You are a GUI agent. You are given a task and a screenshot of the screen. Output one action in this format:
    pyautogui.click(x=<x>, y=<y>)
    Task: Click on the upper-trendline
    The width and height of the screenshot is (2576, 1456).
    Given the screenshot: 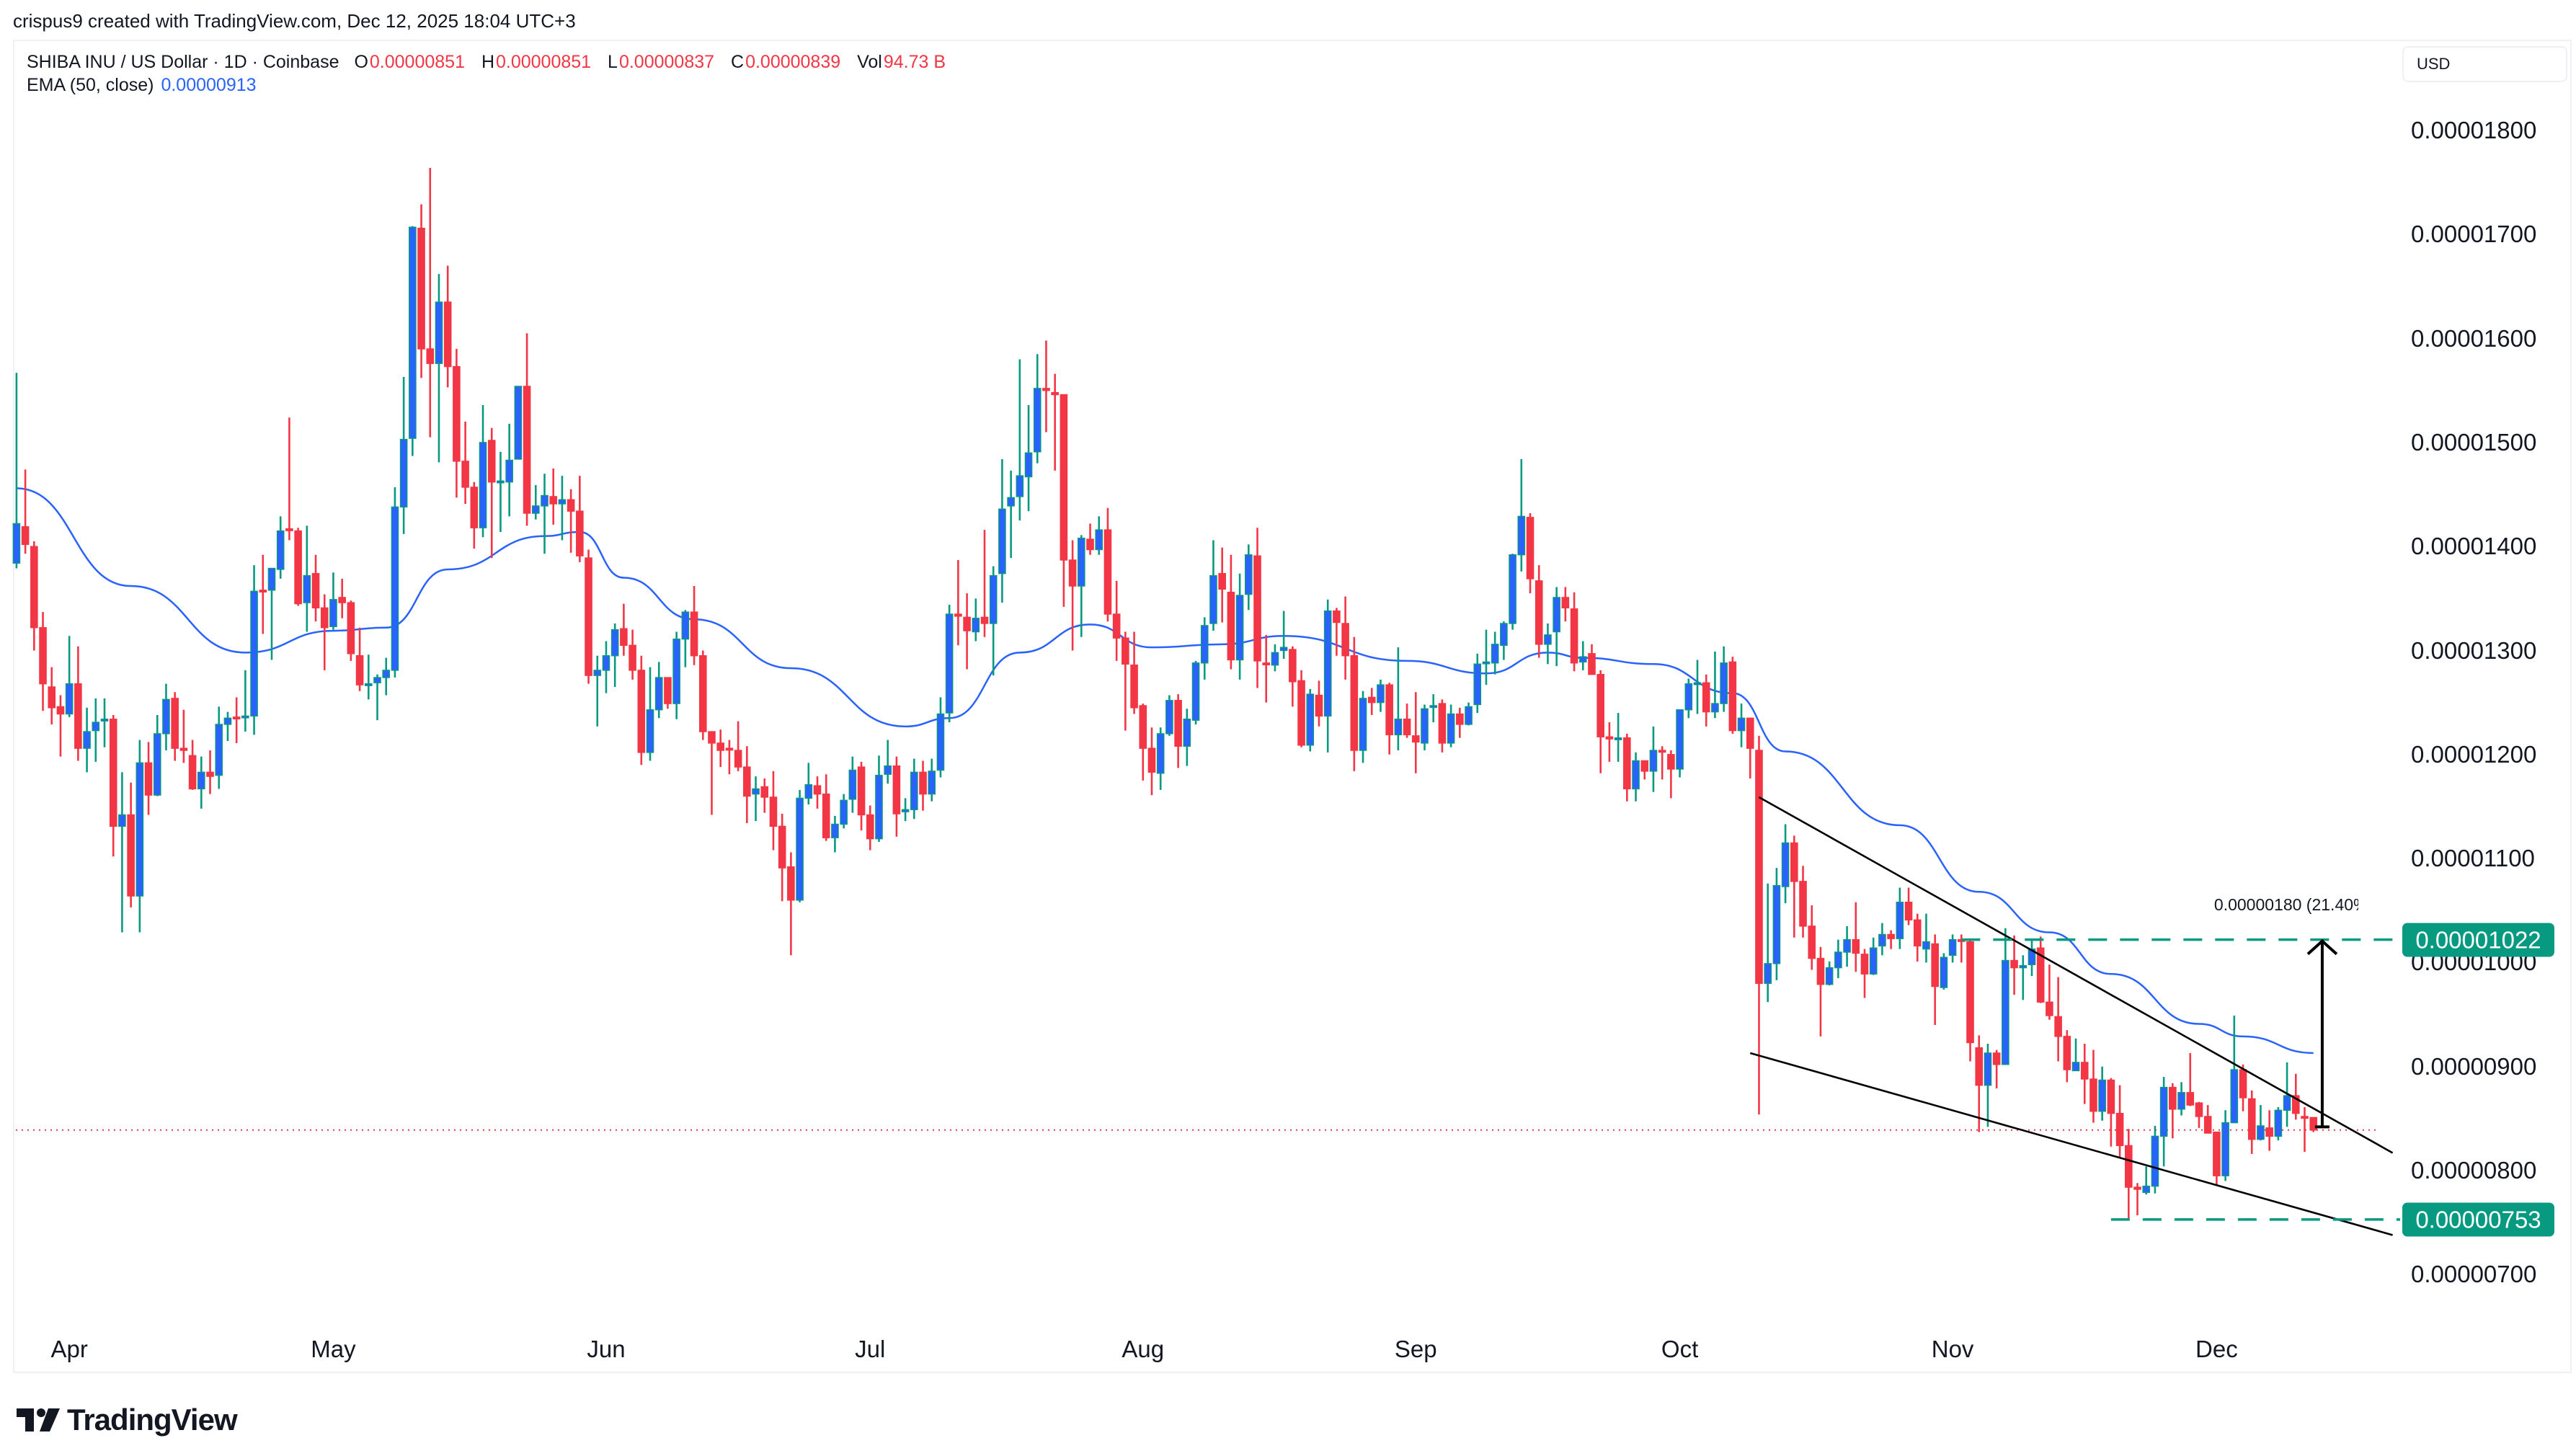 What is the action you would take?
    pyautogui.click(x=2076, y=975)
    